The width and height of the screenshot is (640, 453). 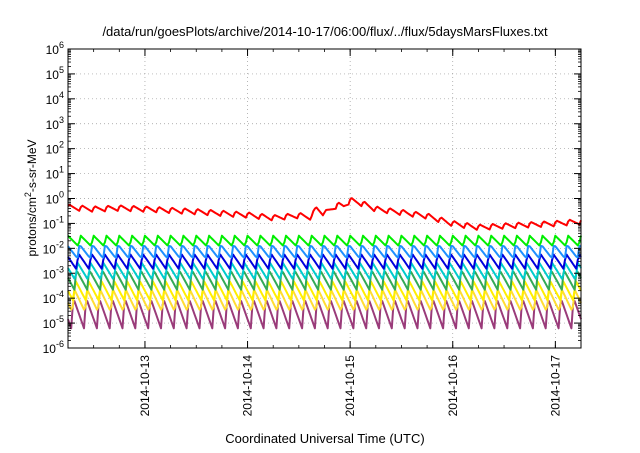 I want to click on y-tick-label-exponent: -6, so click(x=60, y=344).